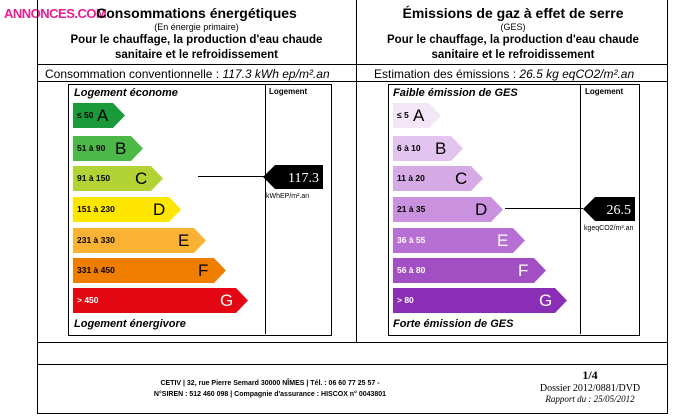 The width and height of the screenshot is (677, 420). I want to click on class-range-label: 51 à 90, so click(91, 148).